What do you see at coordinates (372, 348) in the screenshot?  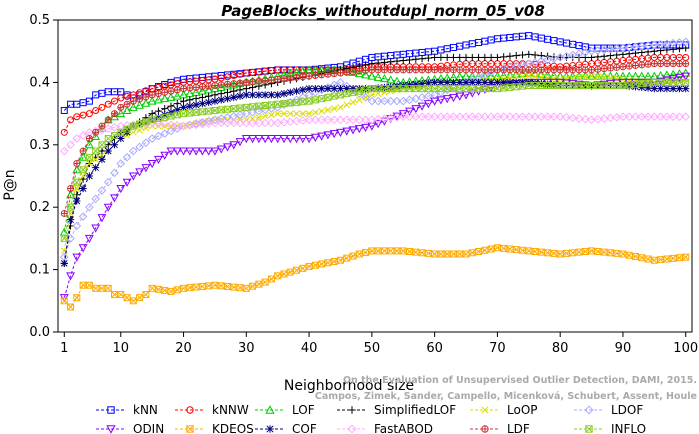 I see `x-tick-label: 50` at bounding box center [372, 348].